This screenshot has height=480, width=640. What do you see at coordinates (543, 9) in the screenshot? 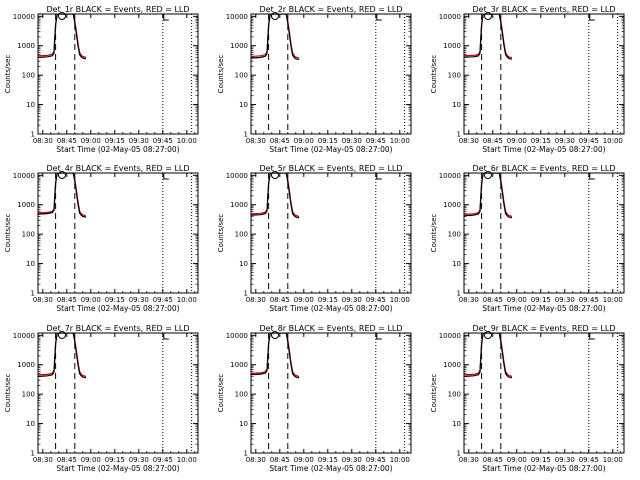
I see `panel-title: Det_3r BLACK = Events, RED = LLD` at bounding box center [543, 9].